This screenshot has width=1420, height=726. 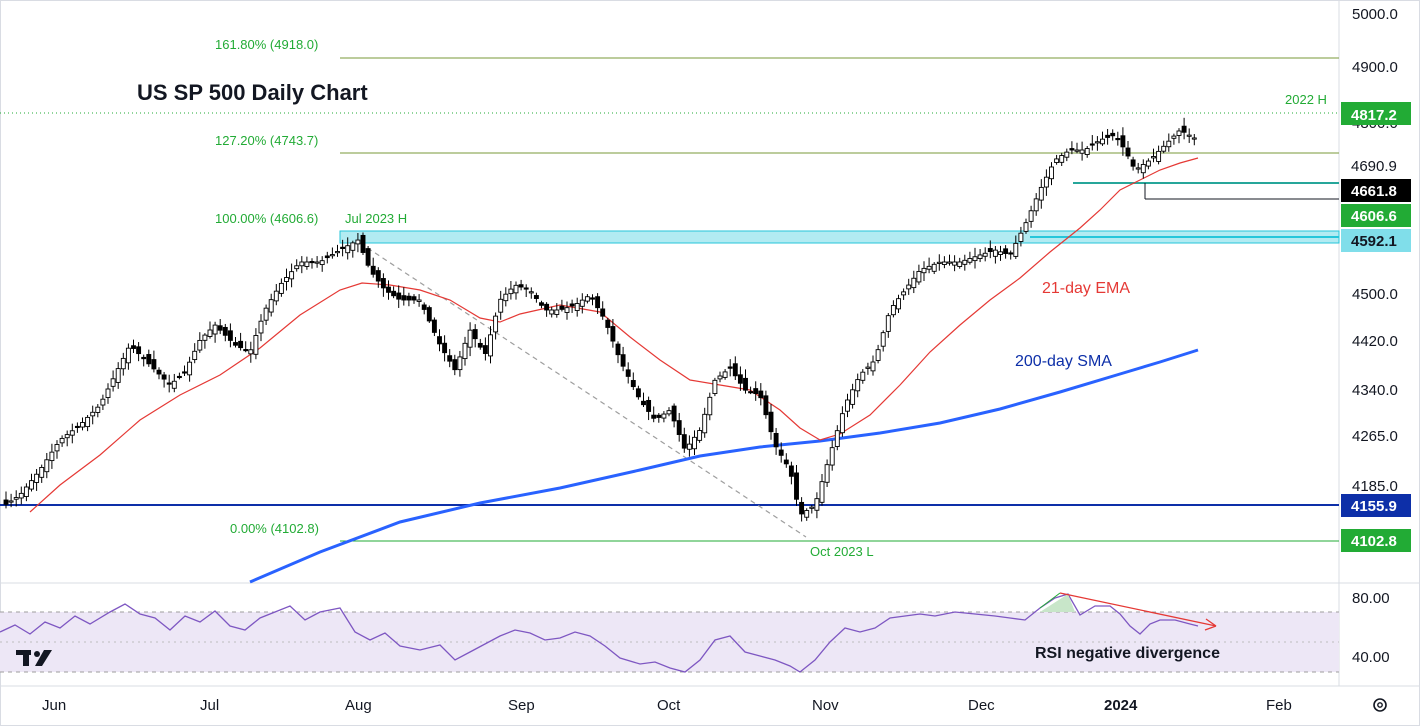 I want to click on x-tick-jul: Jul, so click(x=209, y=705).